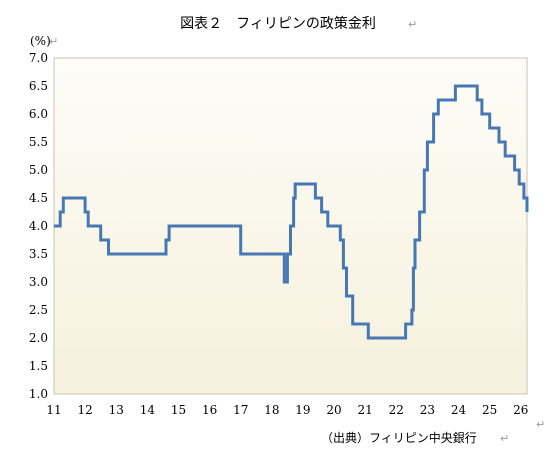 The height and width of the screenshot is (453, 546). Describe the element at coordinates (504, 438) in the screenshot. I see `source-return-mark: ↵` at that location.